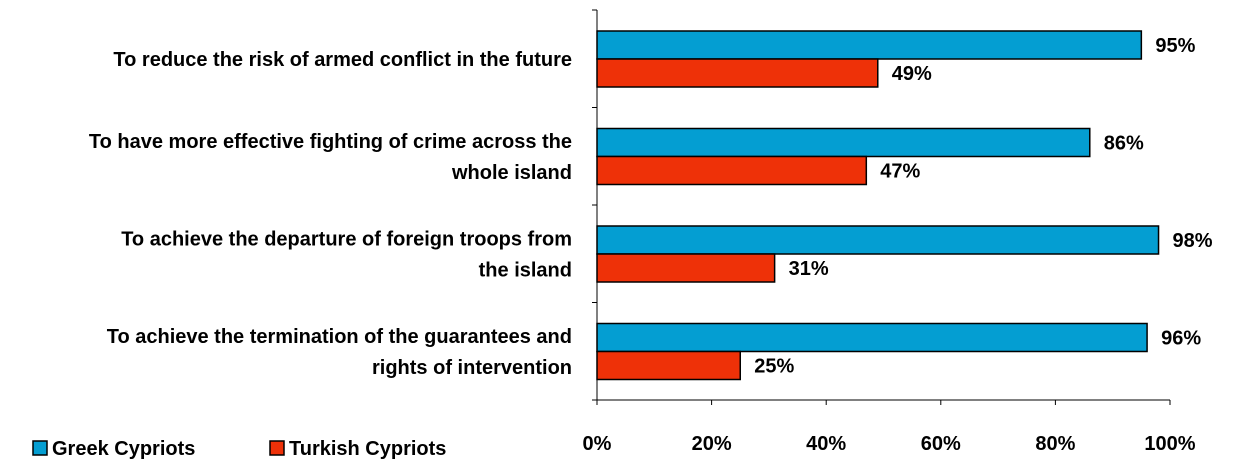 The height and width of the screenshot is (471, 1235). I want to click on legend-label-turkish: Turkish Cypriots, so click(367, 449).